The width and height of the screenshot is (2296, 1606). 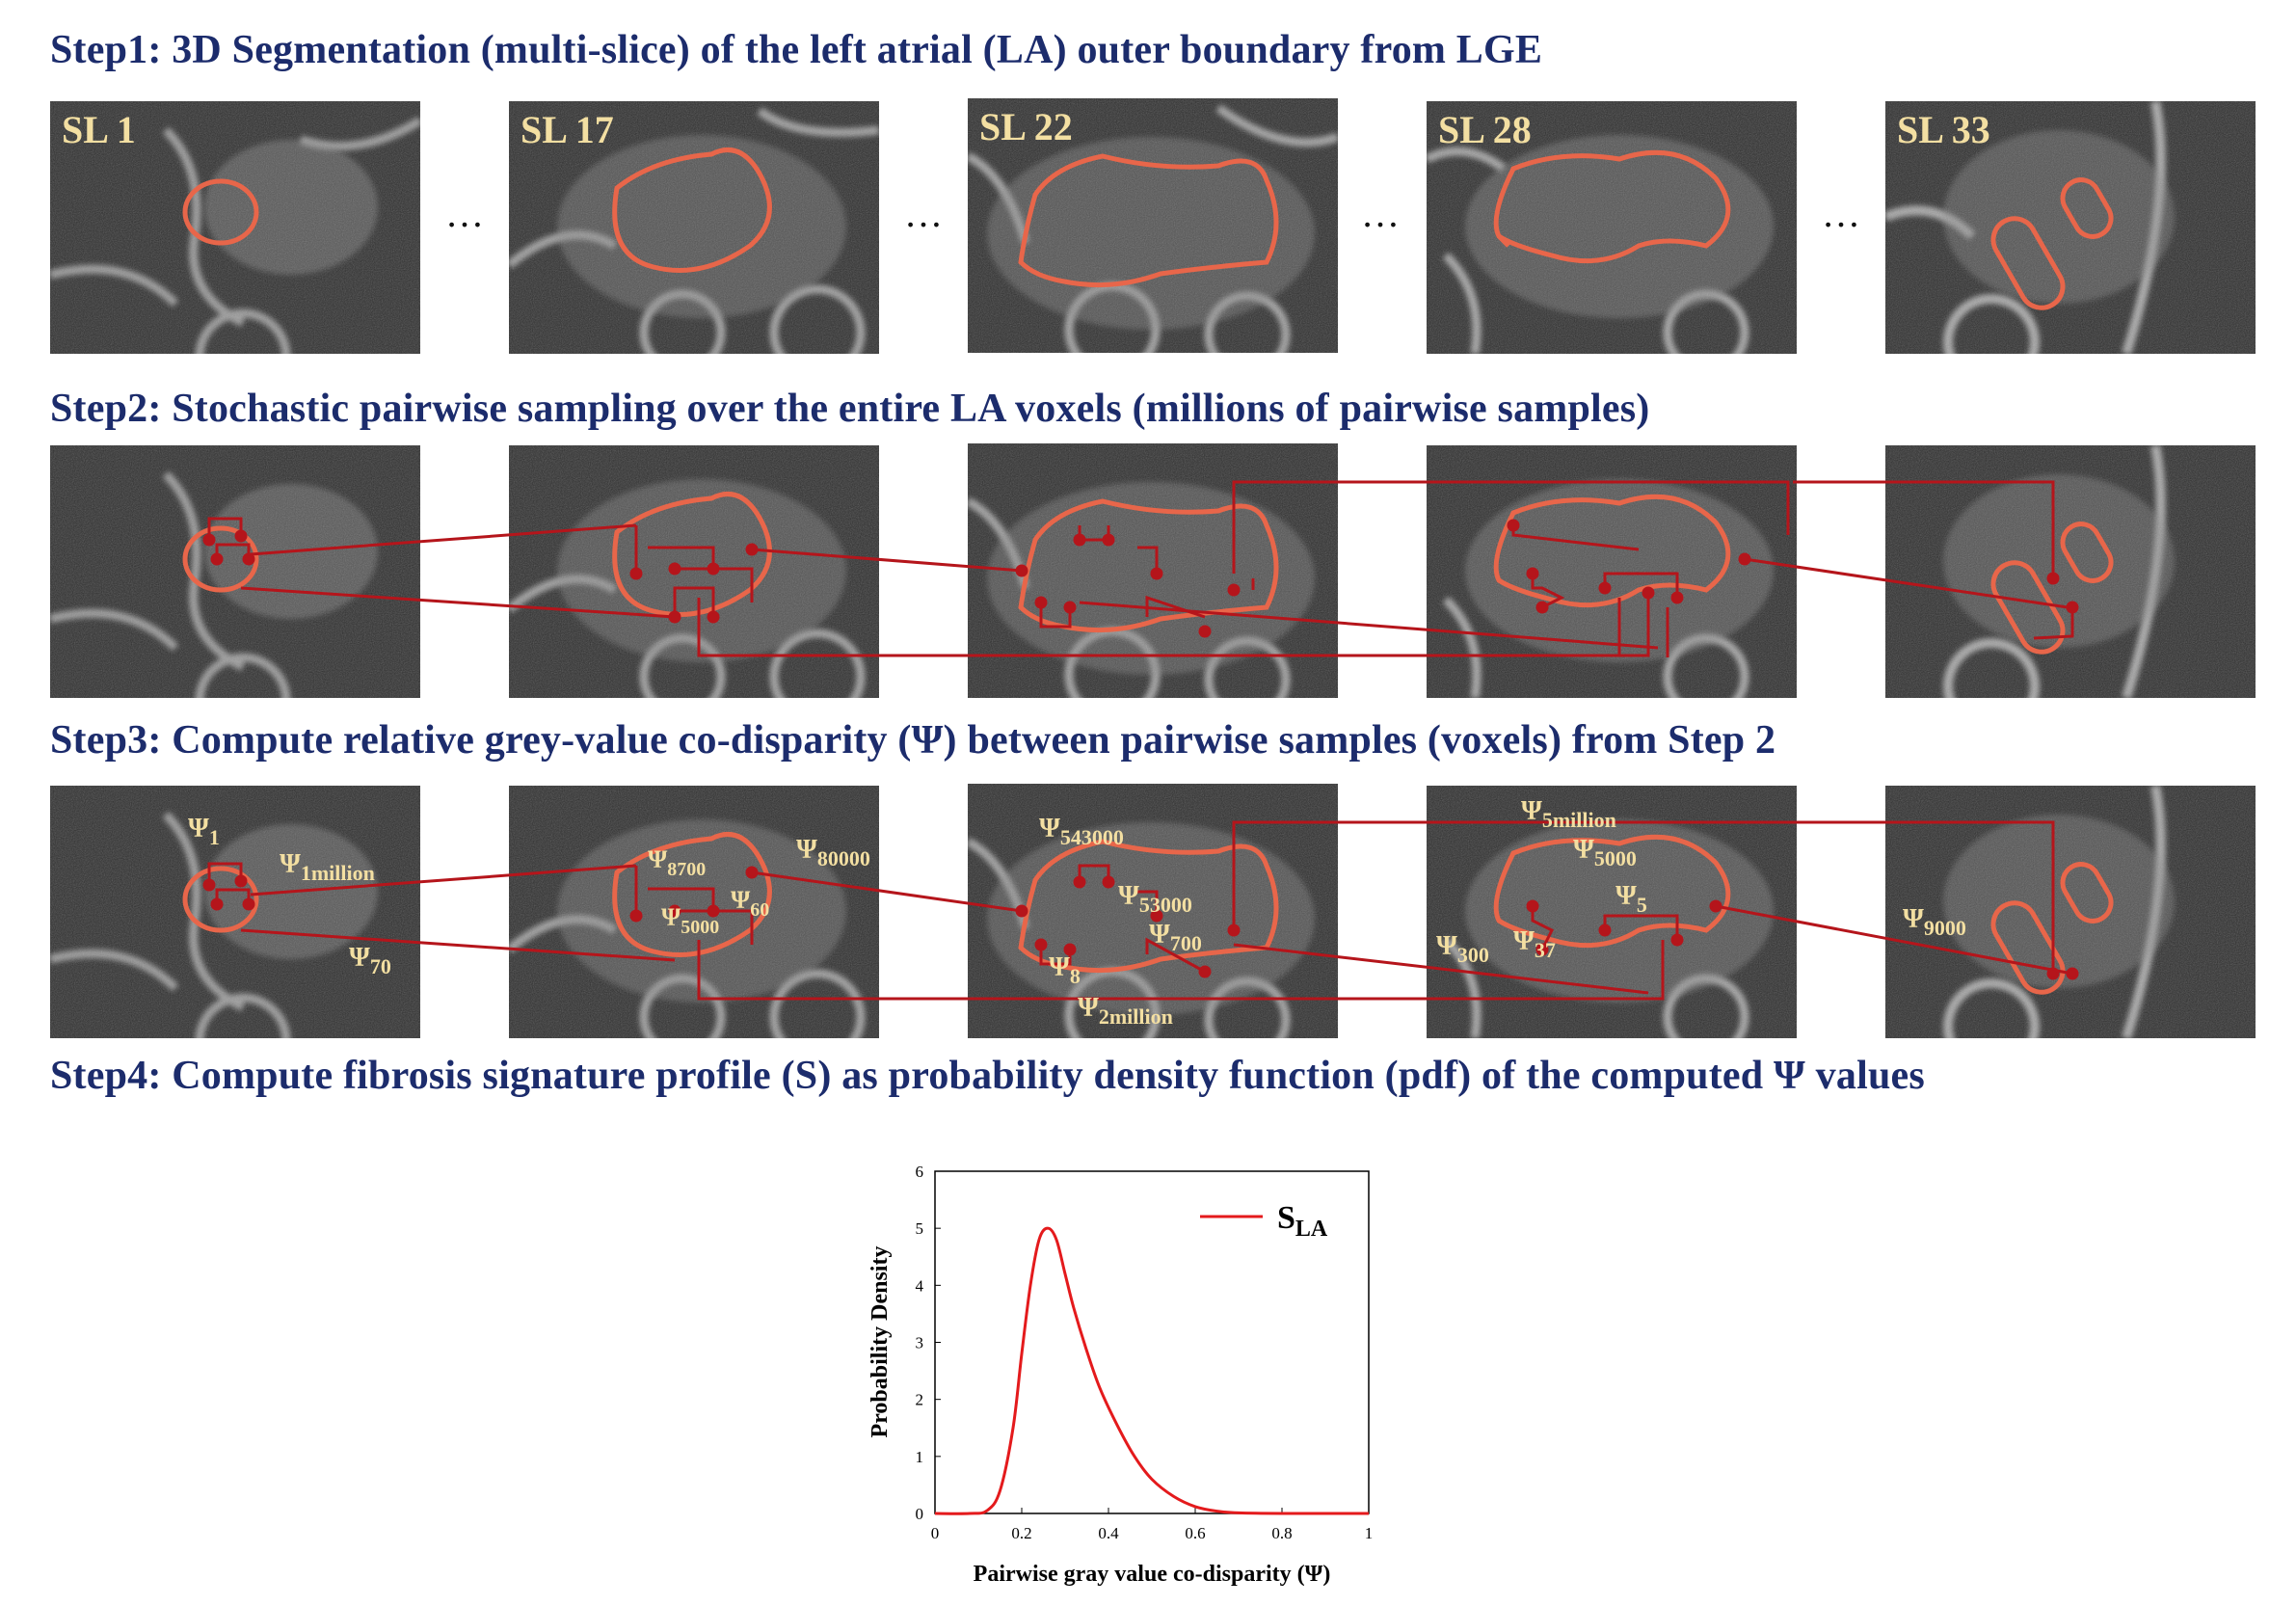 I want to click on y-tick-label: 5, so click(x=920, y=1228).